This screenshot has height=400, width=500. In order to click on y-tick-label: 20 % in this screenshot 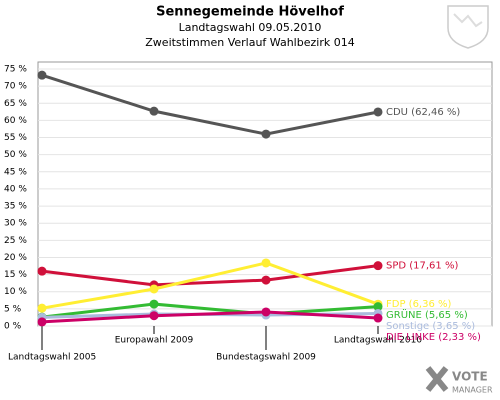, I will do `click(15, 258)`.